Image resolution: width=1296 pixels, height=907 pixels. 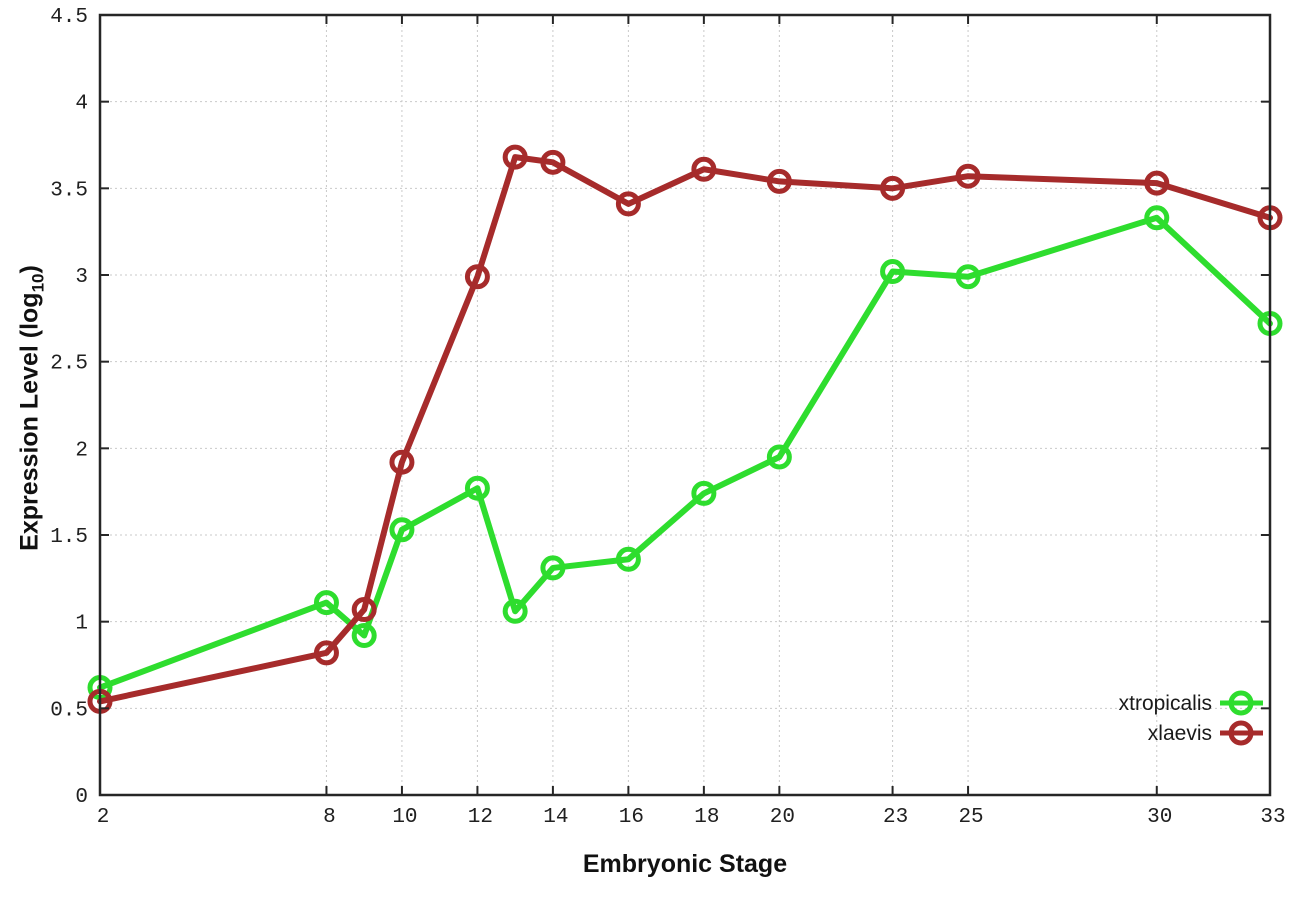 What do you see at coordinates (1180, 733) in the screenshot?
I see `legend-label-xlaevis: xlaevis` at bounding box center [1180, 733].